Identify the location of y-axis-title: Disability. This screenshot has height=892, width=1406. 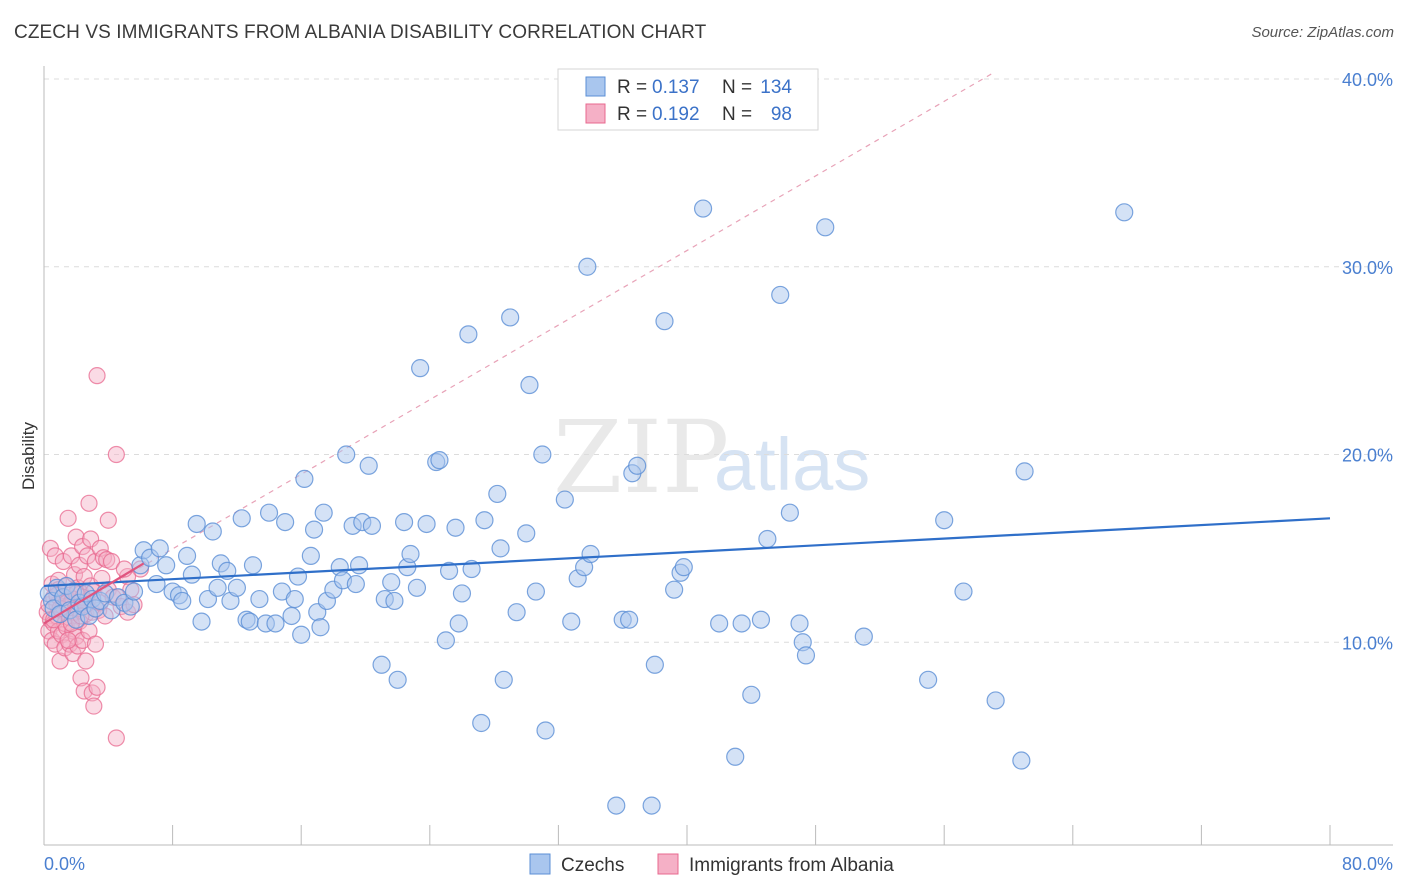
(28, 455).